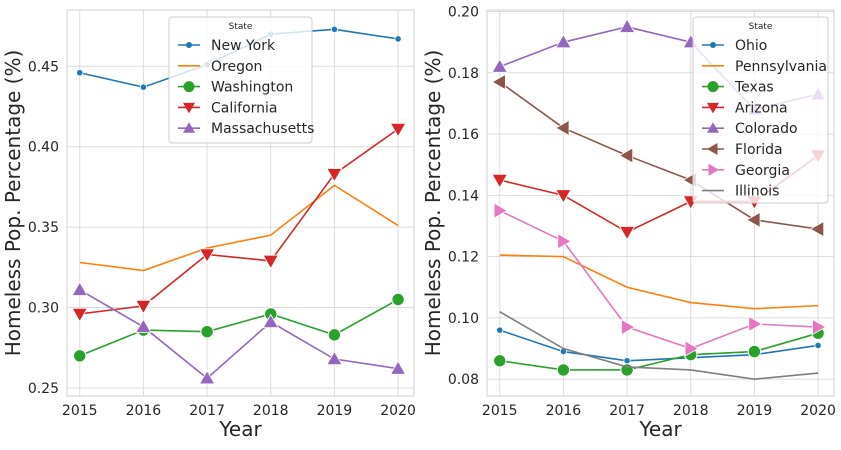  What do you see at coordinates (781, 67) in the screenshot?
I see `legend-label: Pennsylvania` at bounding box center [781, 67].